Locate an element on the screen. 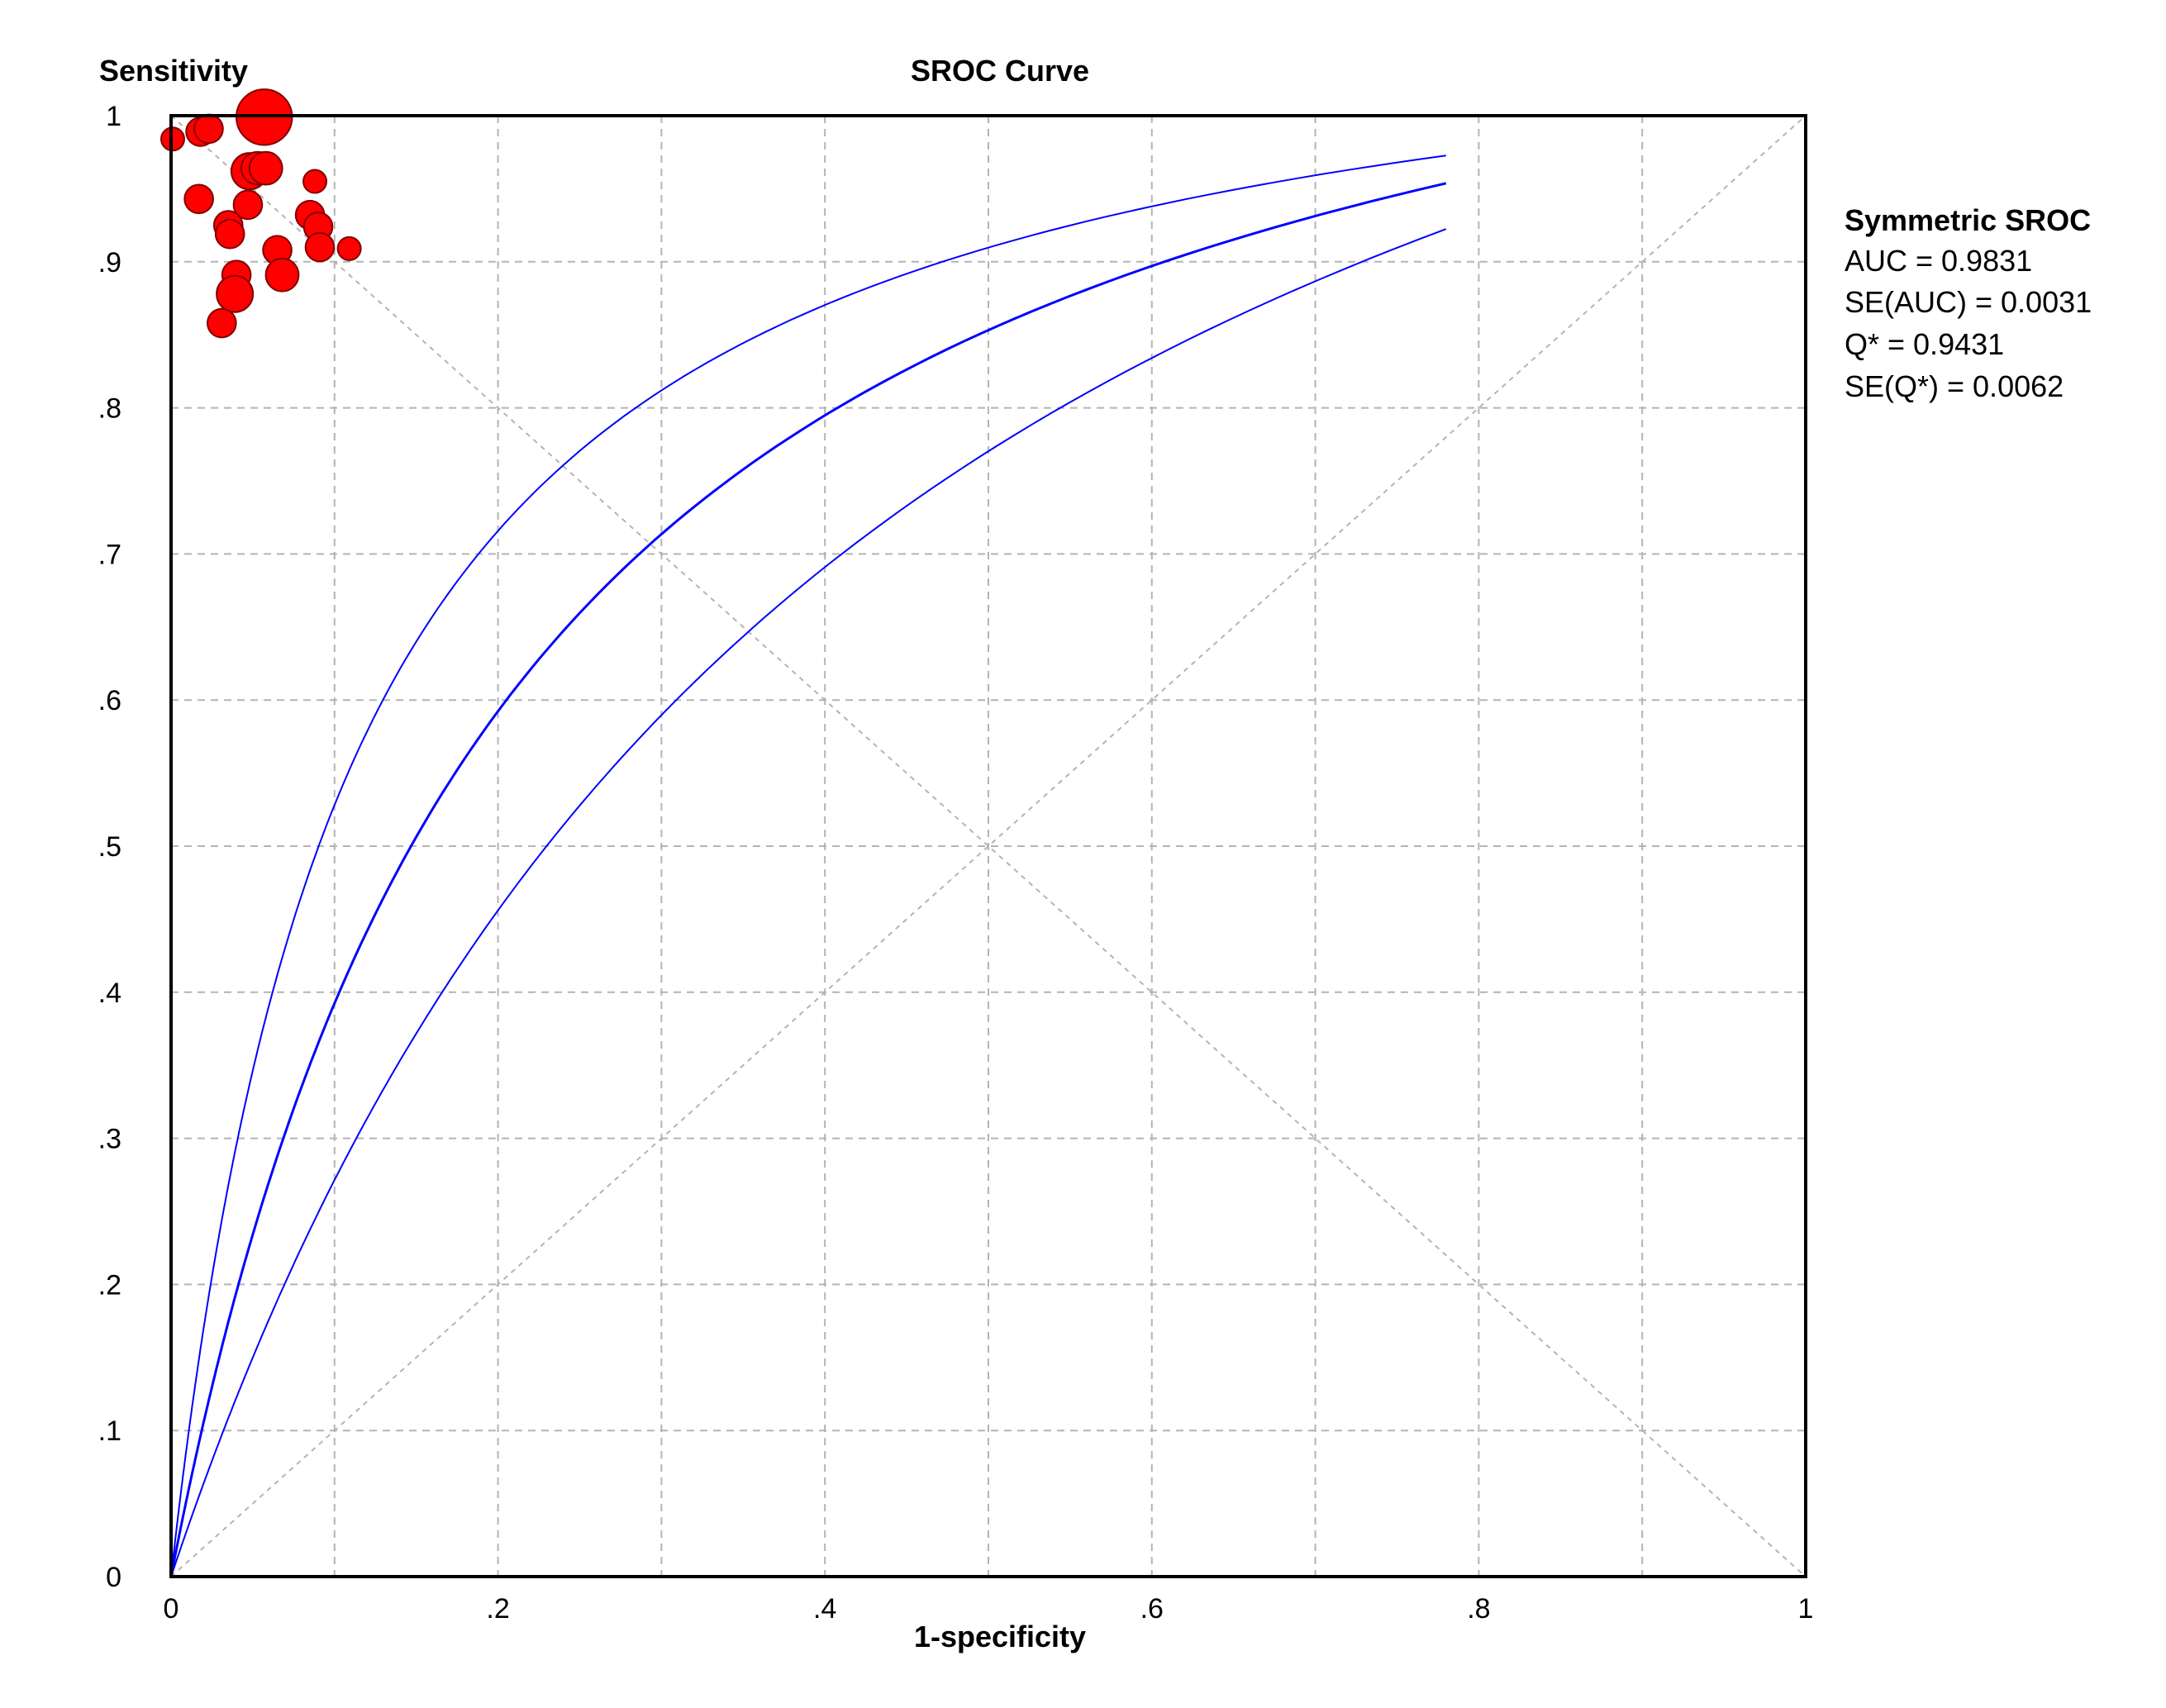 Image resolution: width=2166 pixels, height=1708 pixels. x-tick-label: 0 is located at coordinates (172, 1609).